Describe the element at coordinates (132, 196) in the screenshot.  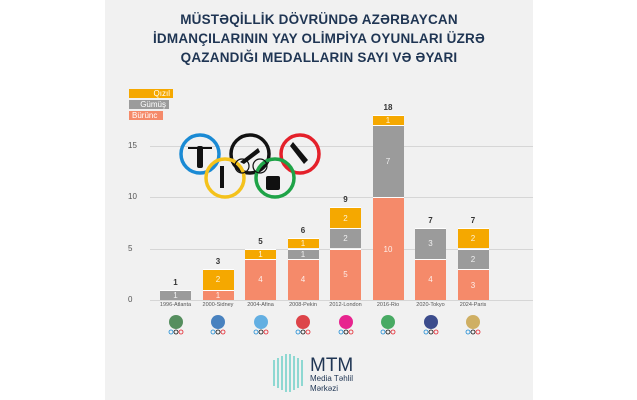
I see `y-tick-label: 10` at that location.